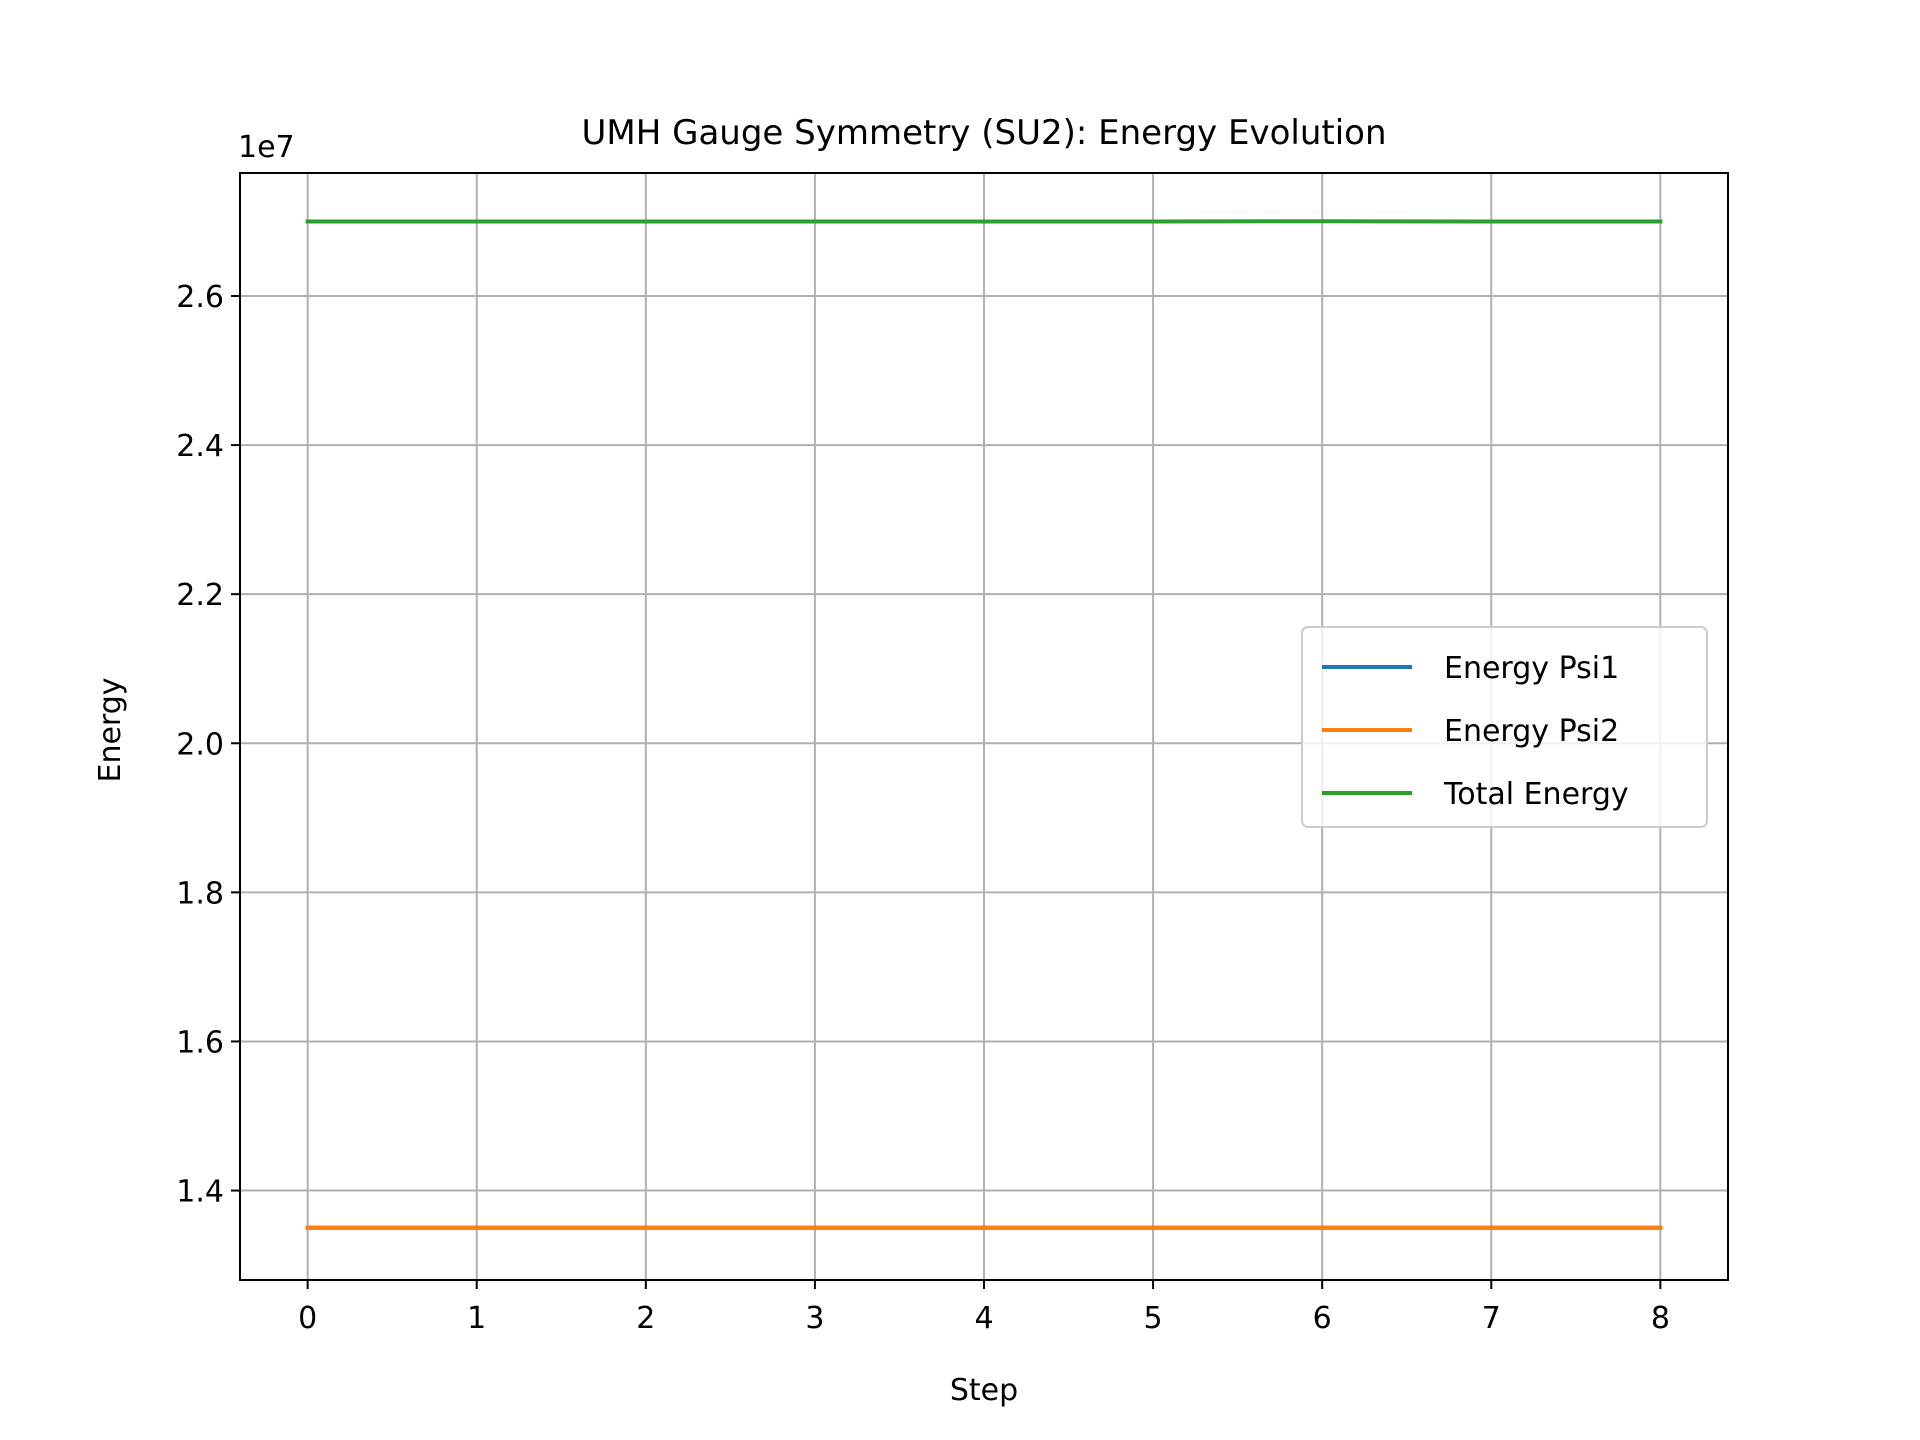 This screenshot has height=1440, width=1920. What do you see at coordinates (266, 147) in the screenshot?
I see `y-offset-label: 1e7` at bounding box center [266, 147].